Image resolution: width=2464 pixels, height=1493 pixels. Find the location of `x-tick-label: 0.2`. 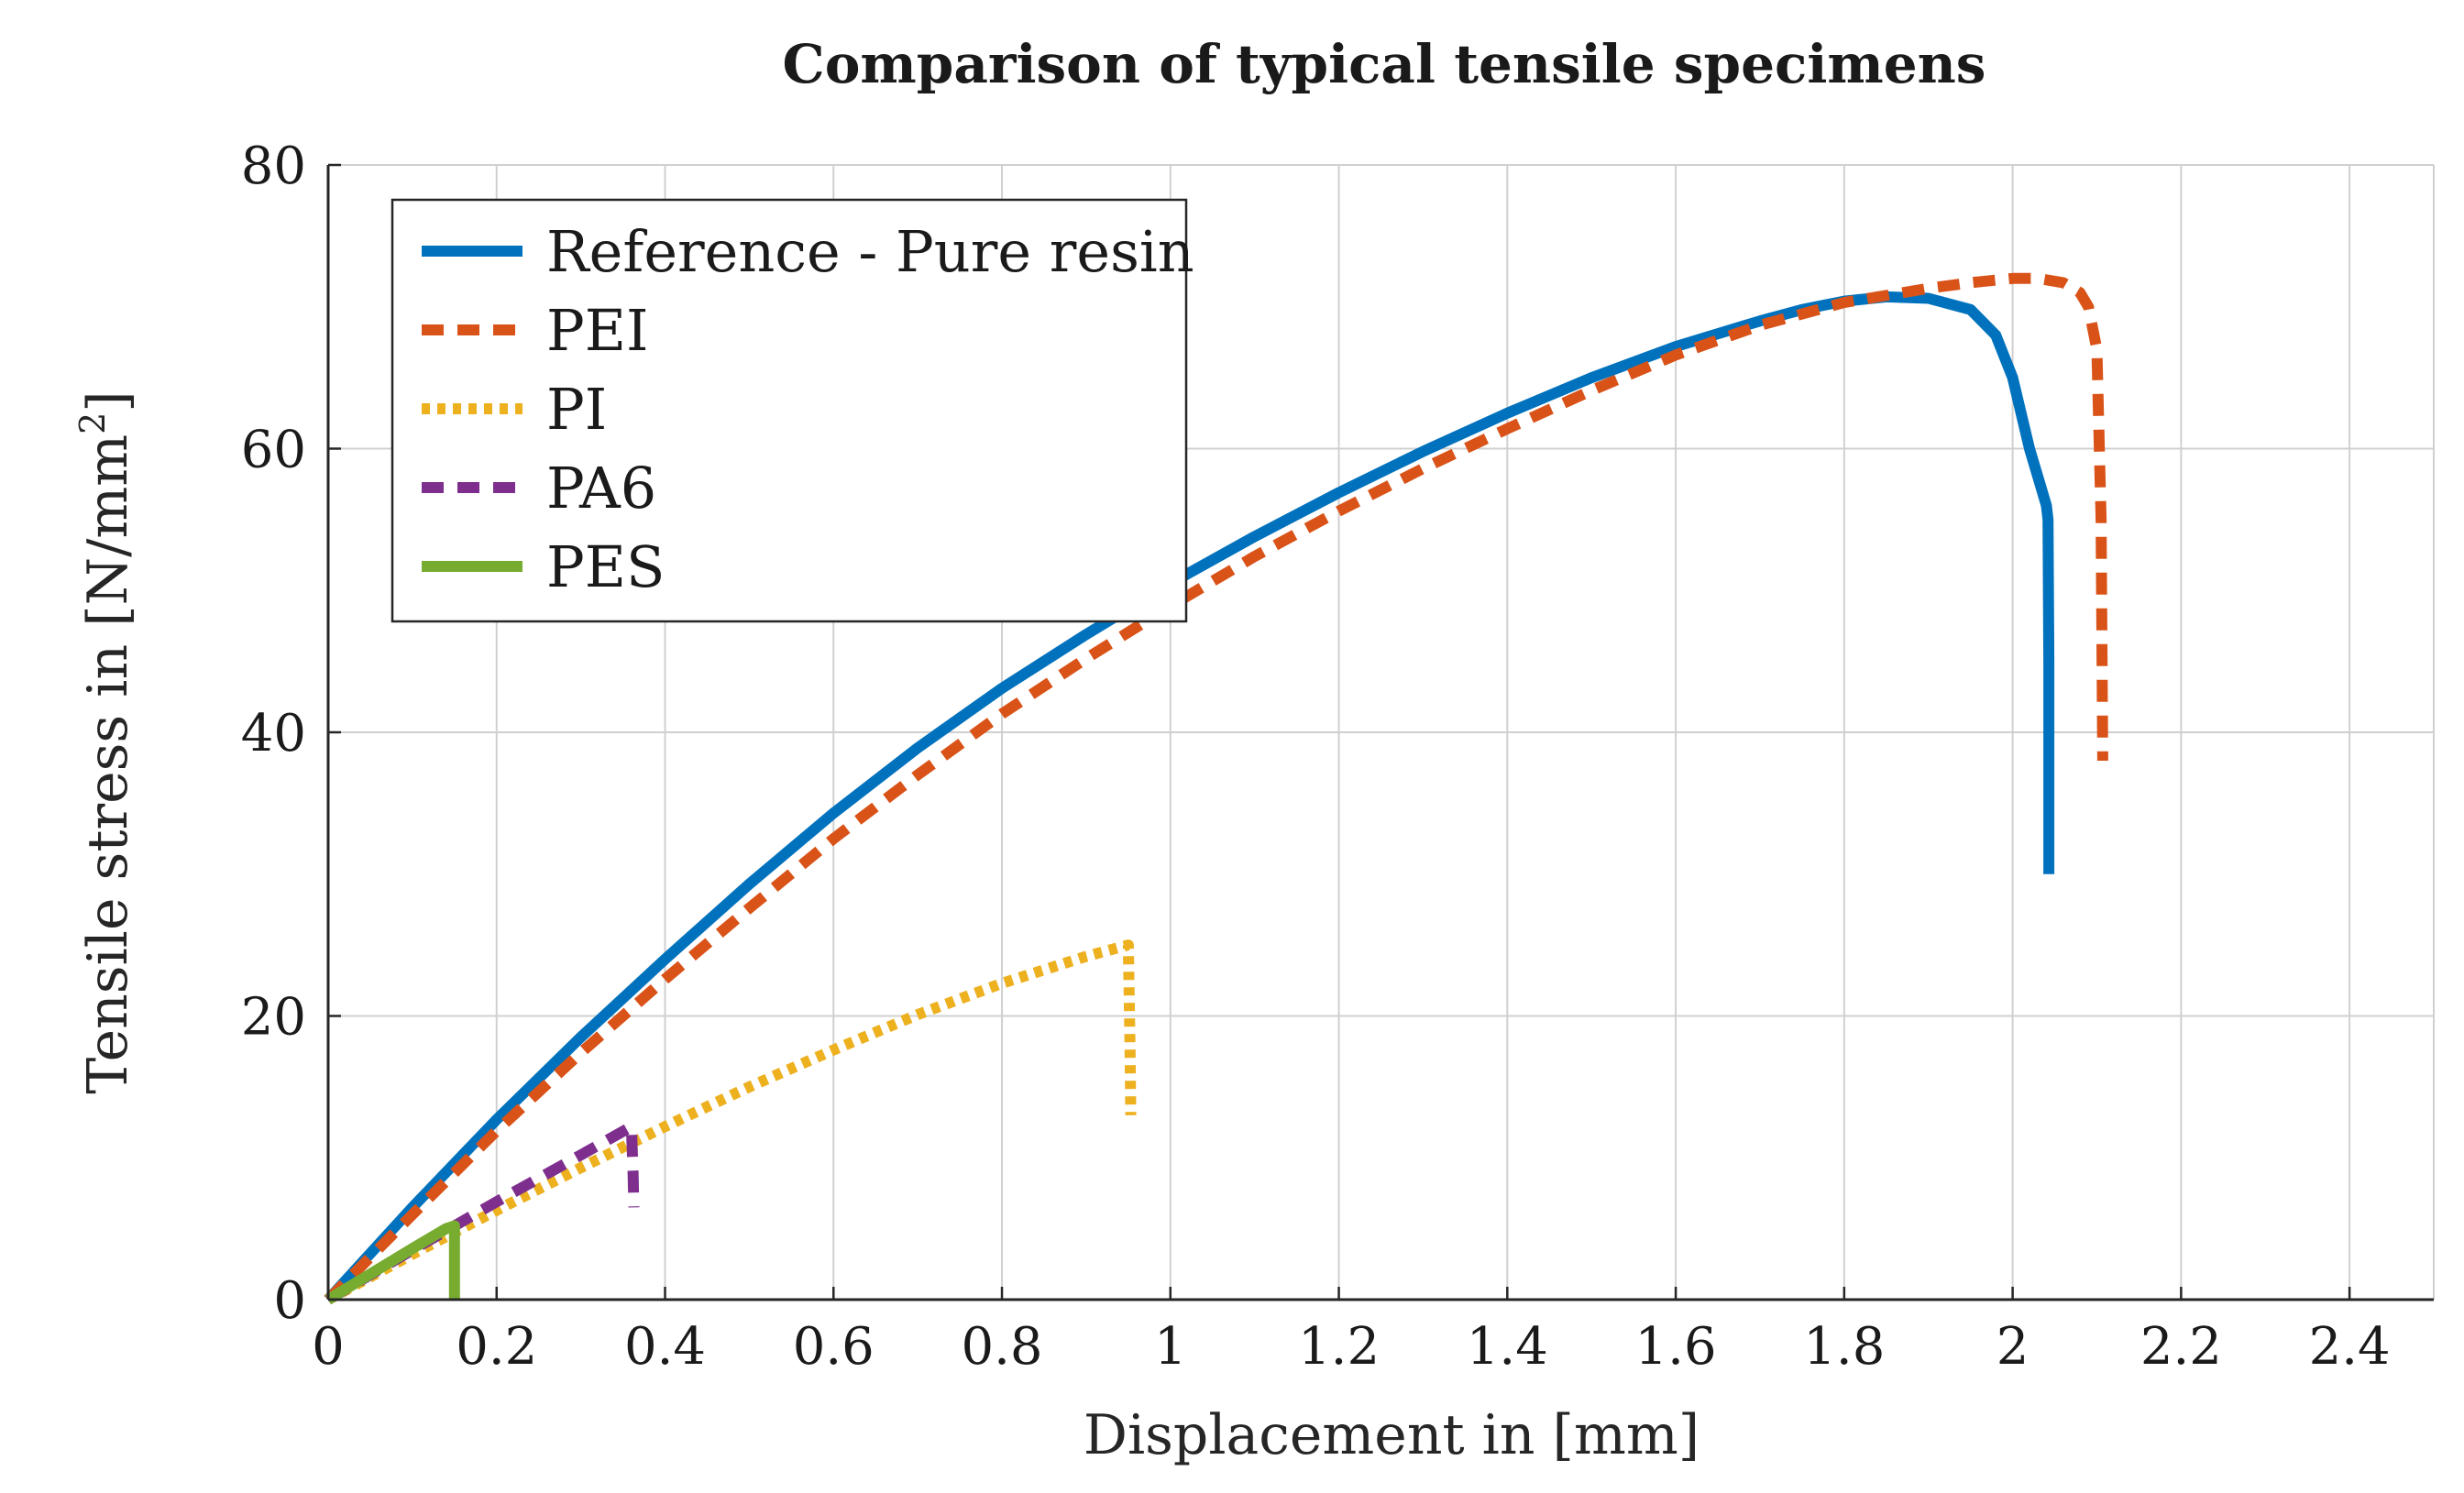

x-tick-label: 0.2 is located at coordinates (496, 1347).